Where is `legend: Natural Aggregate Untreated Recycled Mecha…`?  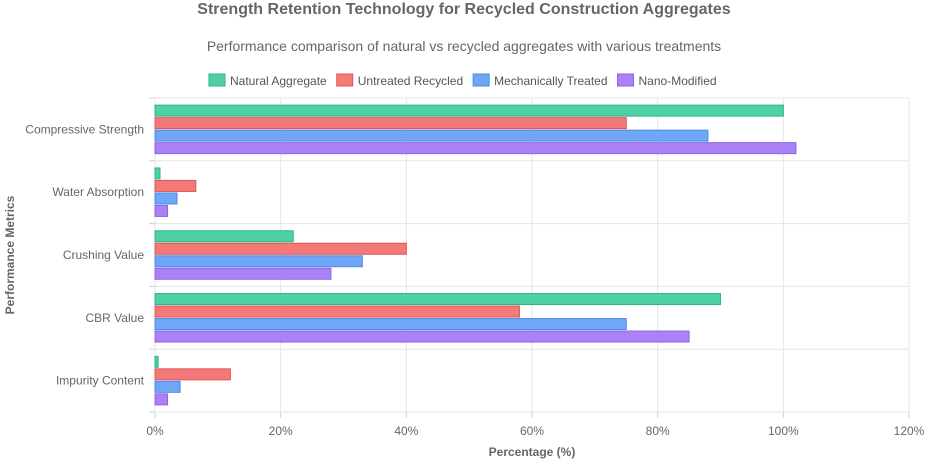
legend: Natural Aggregate Untreated Recycled Mecha… is located at coordinates (462, 80).